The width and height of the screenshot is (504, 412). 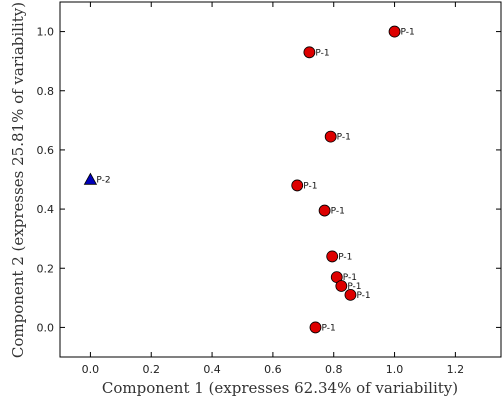 What do you see at coordinates (273, 369) in the screenshot?
I see `x-tick-label: 0.6` at bounding box center [273, 369].